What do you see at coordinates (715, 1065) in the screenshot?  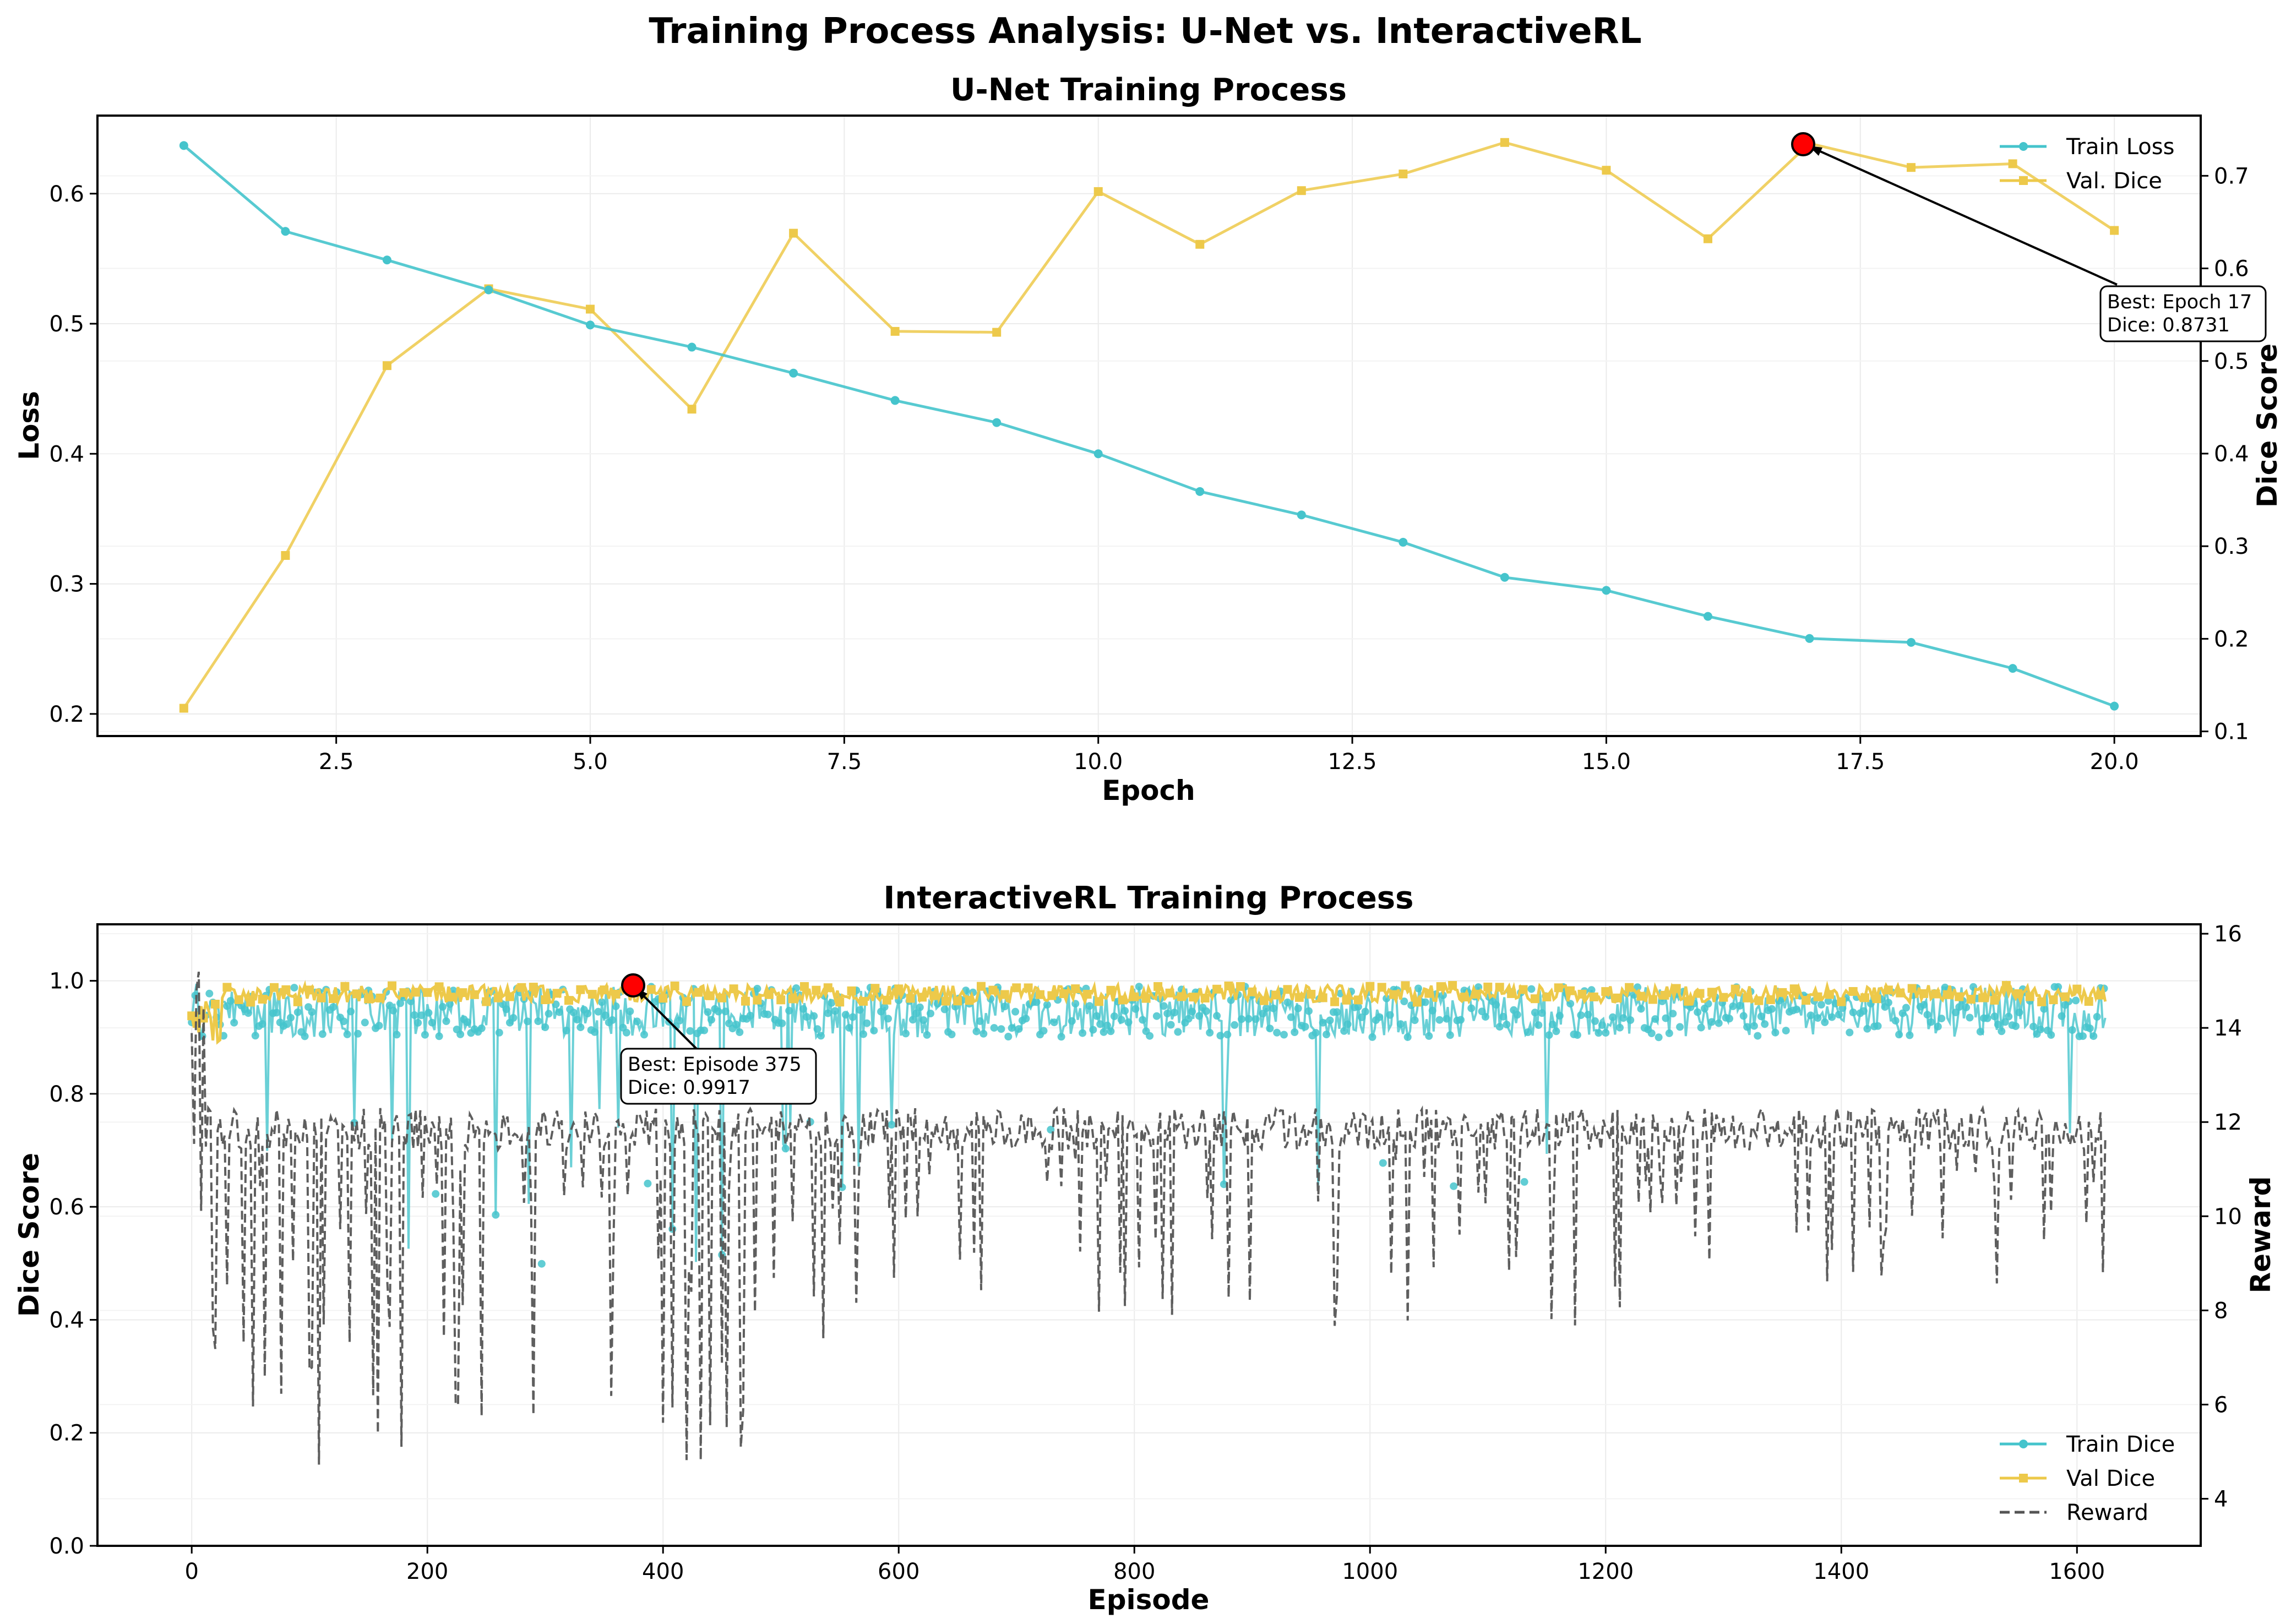 I see `best-episode-label-line1: Best: Episode 375` at bounding box center [715, 1065].